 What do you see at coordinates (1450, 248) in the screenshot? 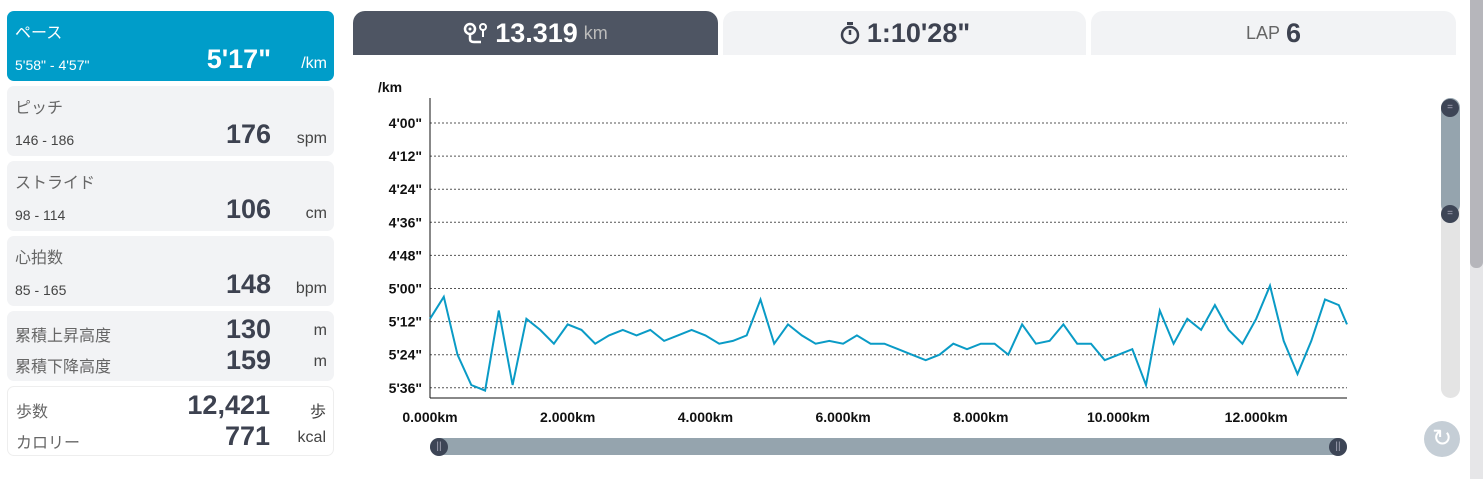
I see `range-slider-vertical: = =` at bounding box center [1450, 248].